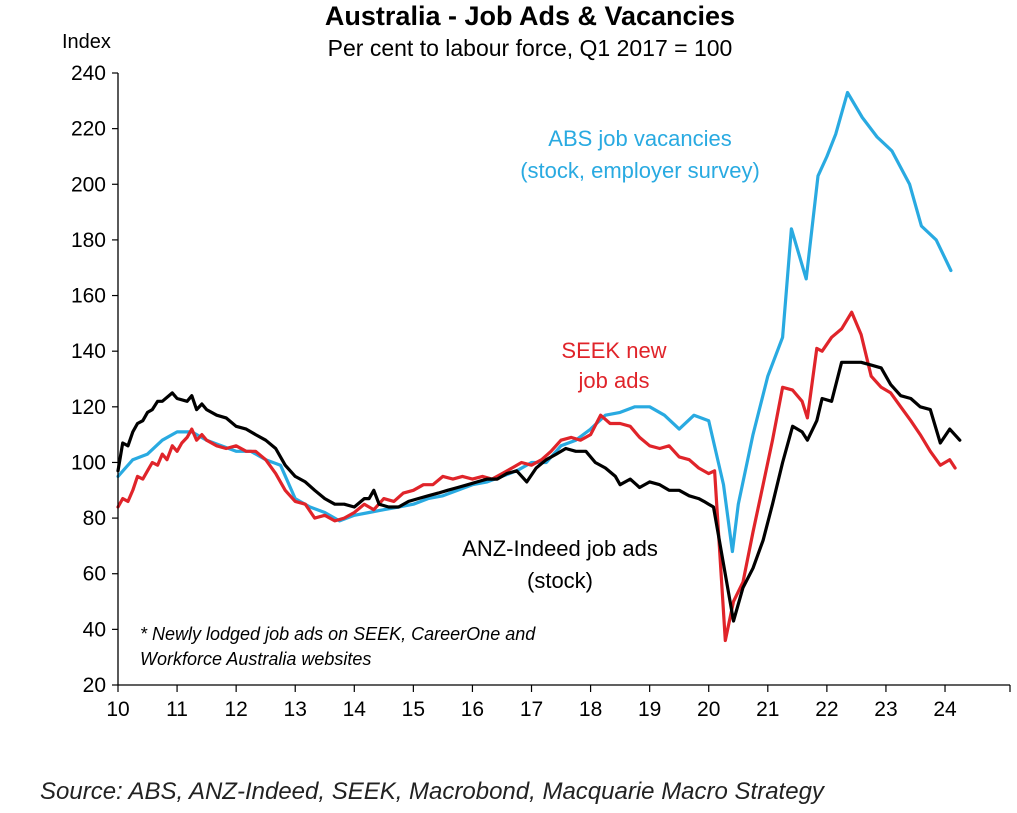 Image resolution: width=1017 pixels, height=813 pixels. What do you see at coordinates (639, 138) in the screenshot?
I see `abs-label-line-1: ABS job vacancies` at bounding box center [639, 138].